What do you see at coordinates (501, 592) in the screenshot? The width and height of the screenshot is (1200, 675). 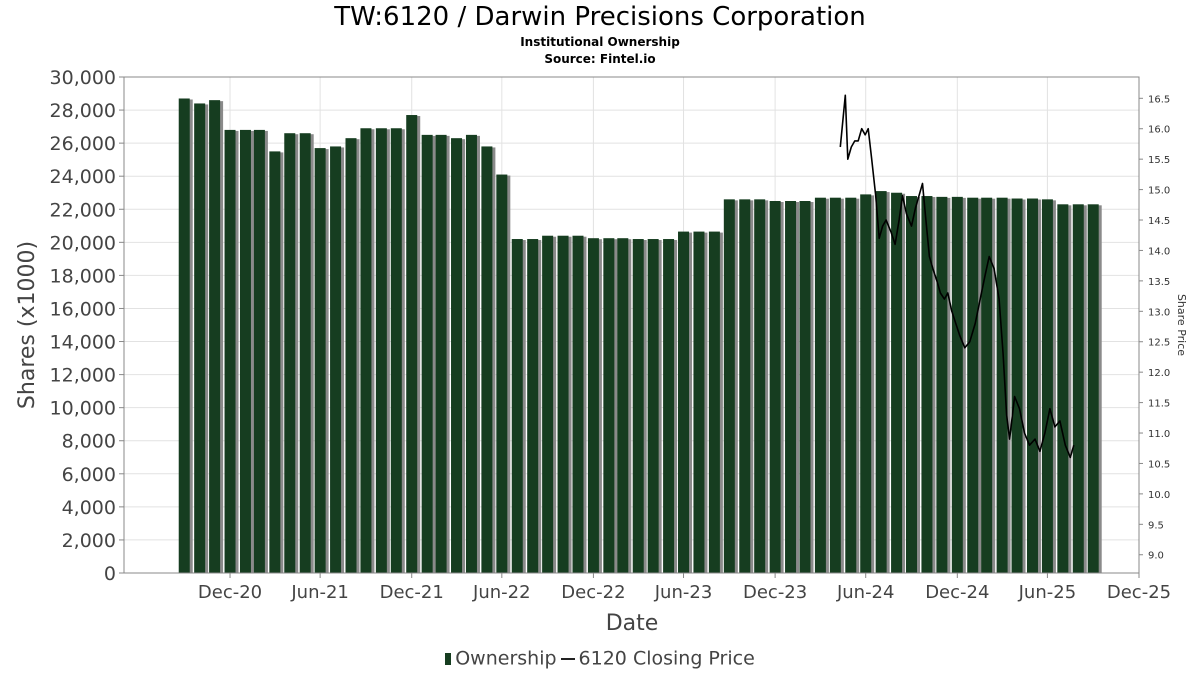 I see `x-tick-label: Jun-22` at bounding box center [501, 592].